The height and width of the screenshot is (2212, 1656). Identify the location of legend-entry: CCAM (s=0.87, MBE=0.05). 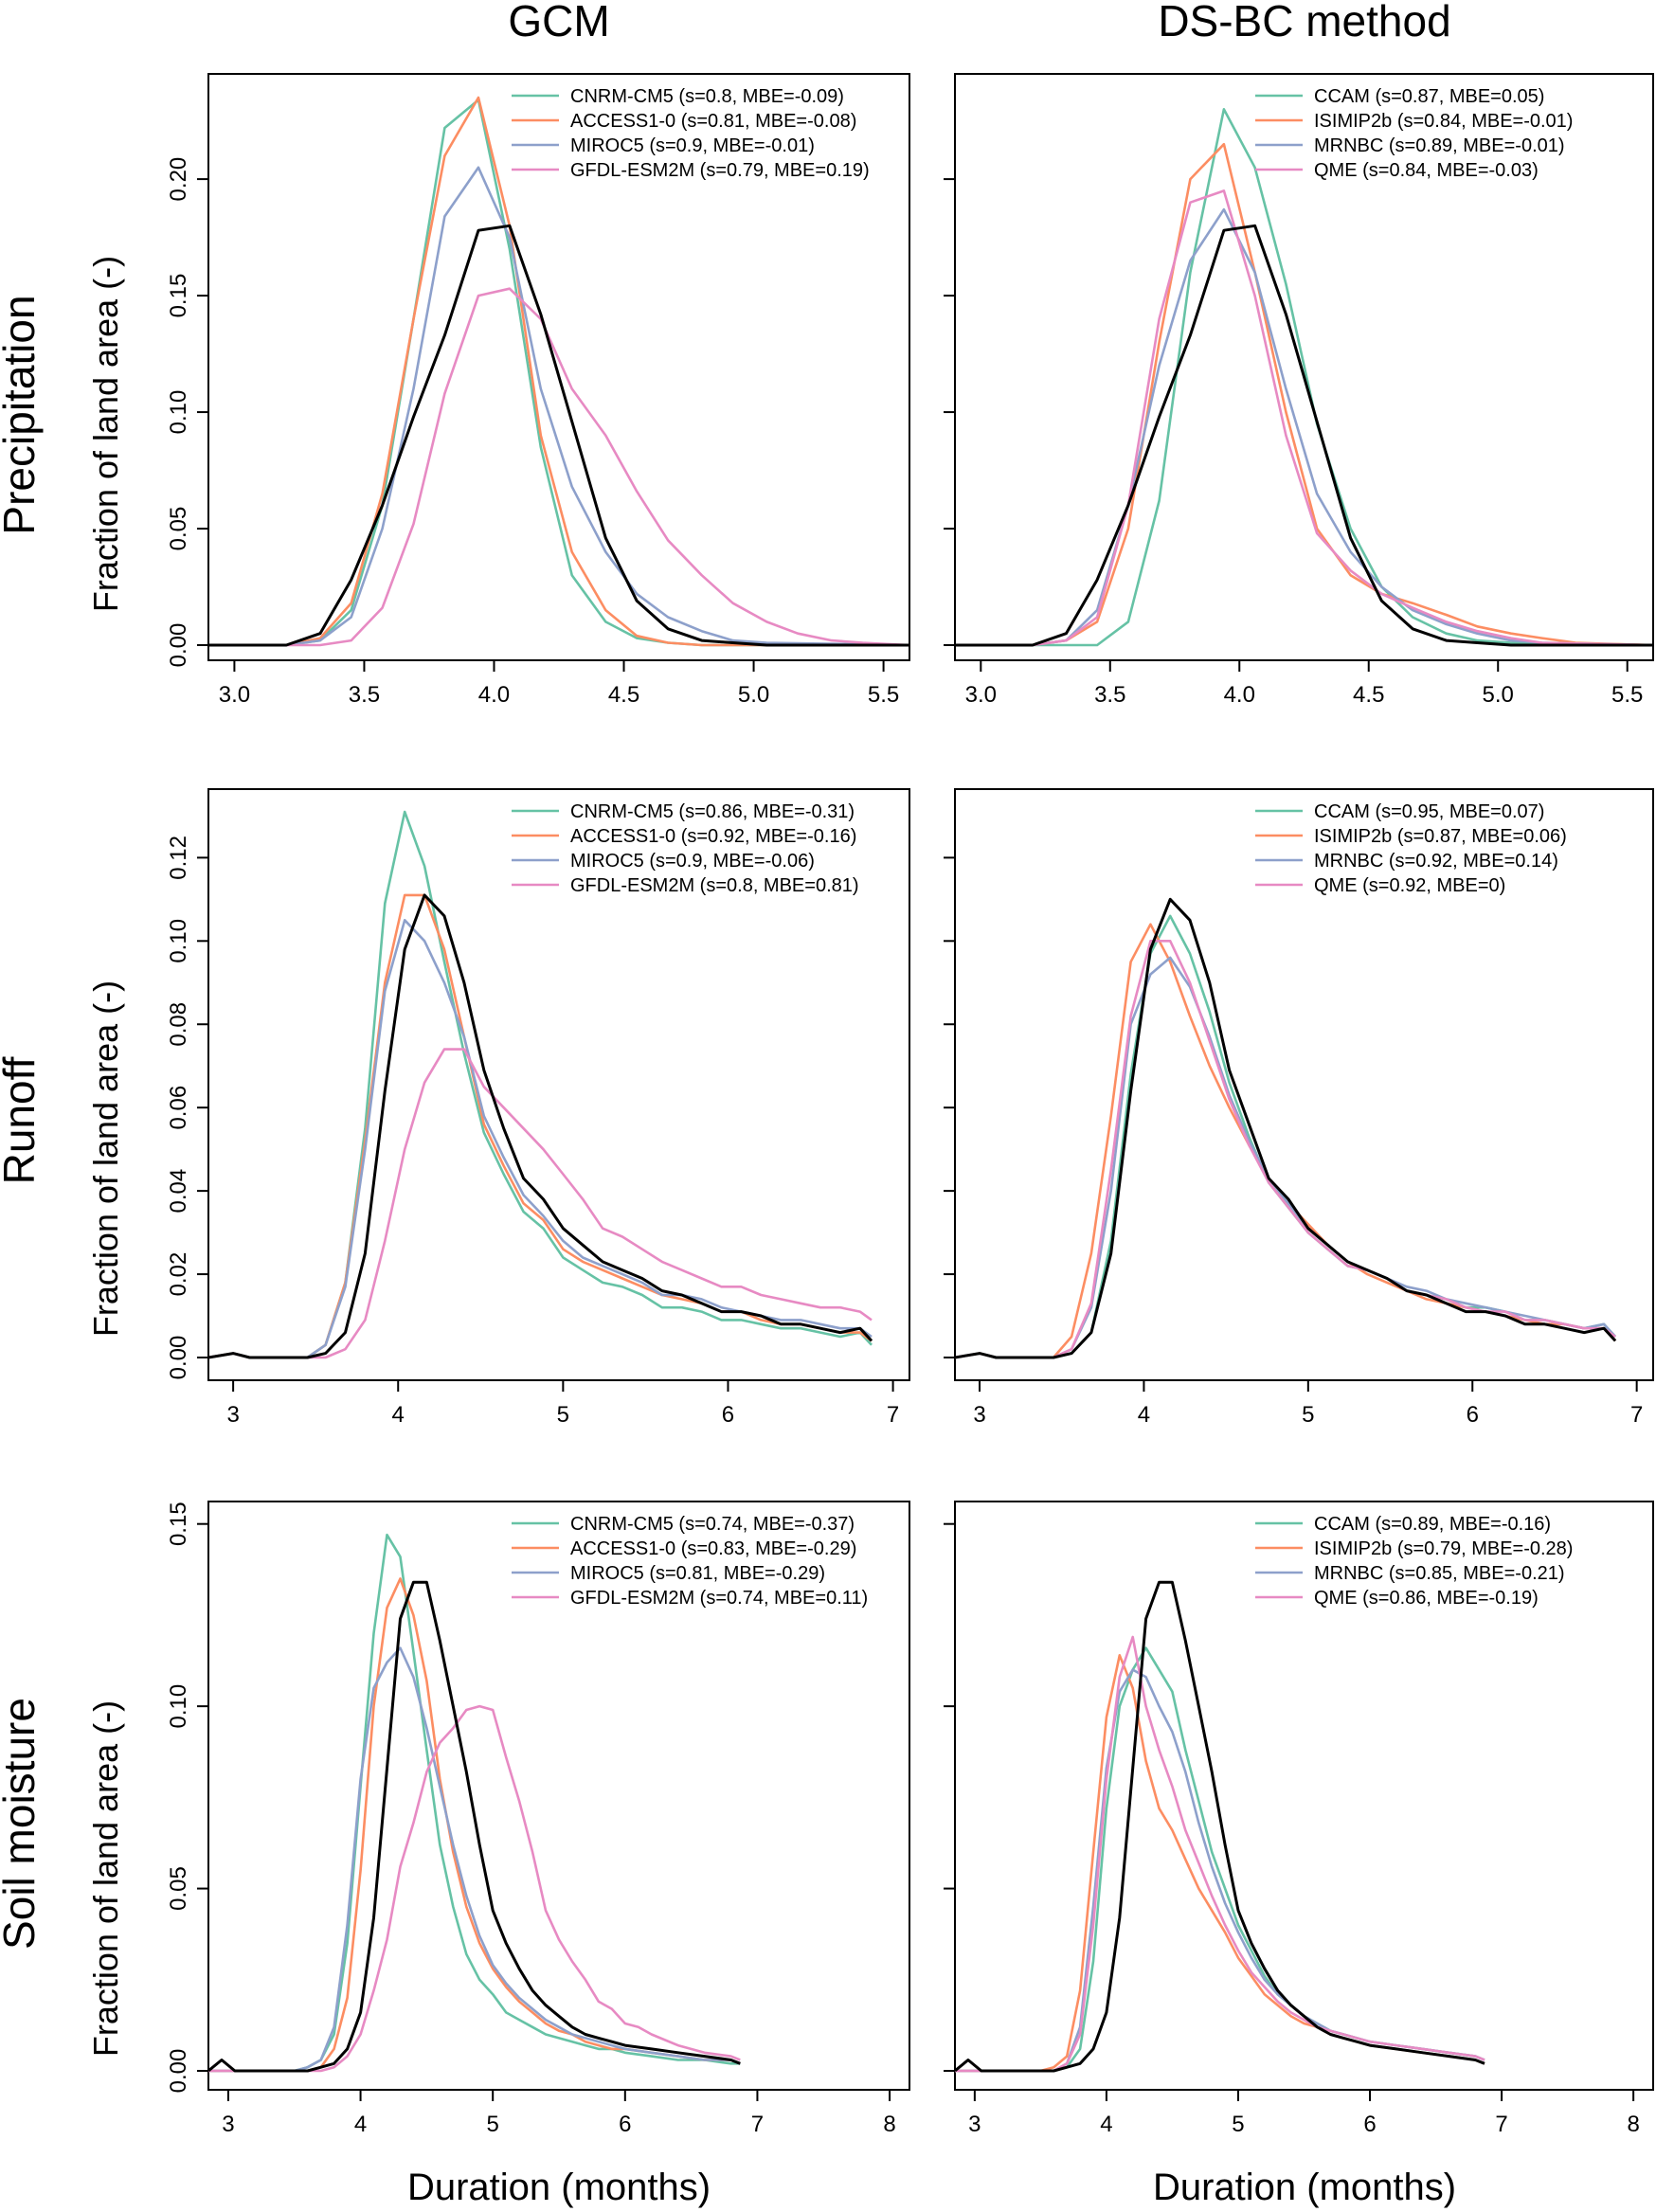
(1429, 97).